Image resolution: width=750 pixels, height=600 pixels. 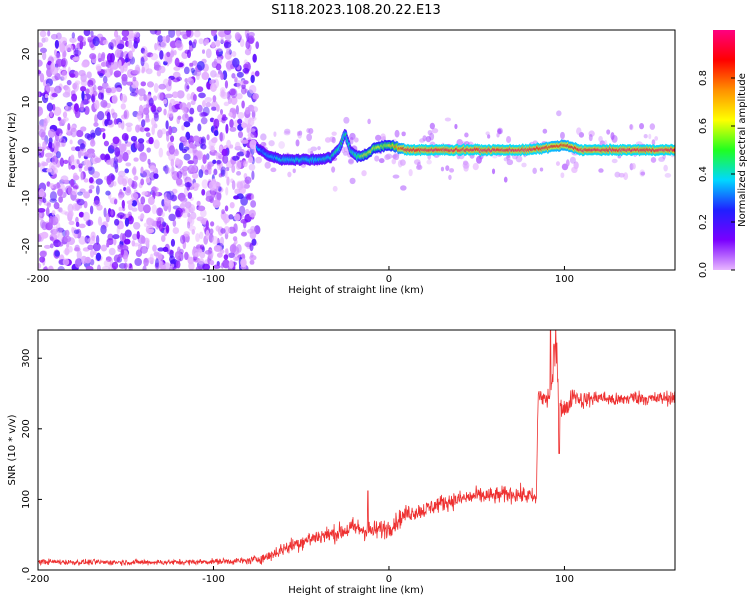 I want to click on snr-x-ticks: -200 -100 0 100, so click(x=300, y=575).